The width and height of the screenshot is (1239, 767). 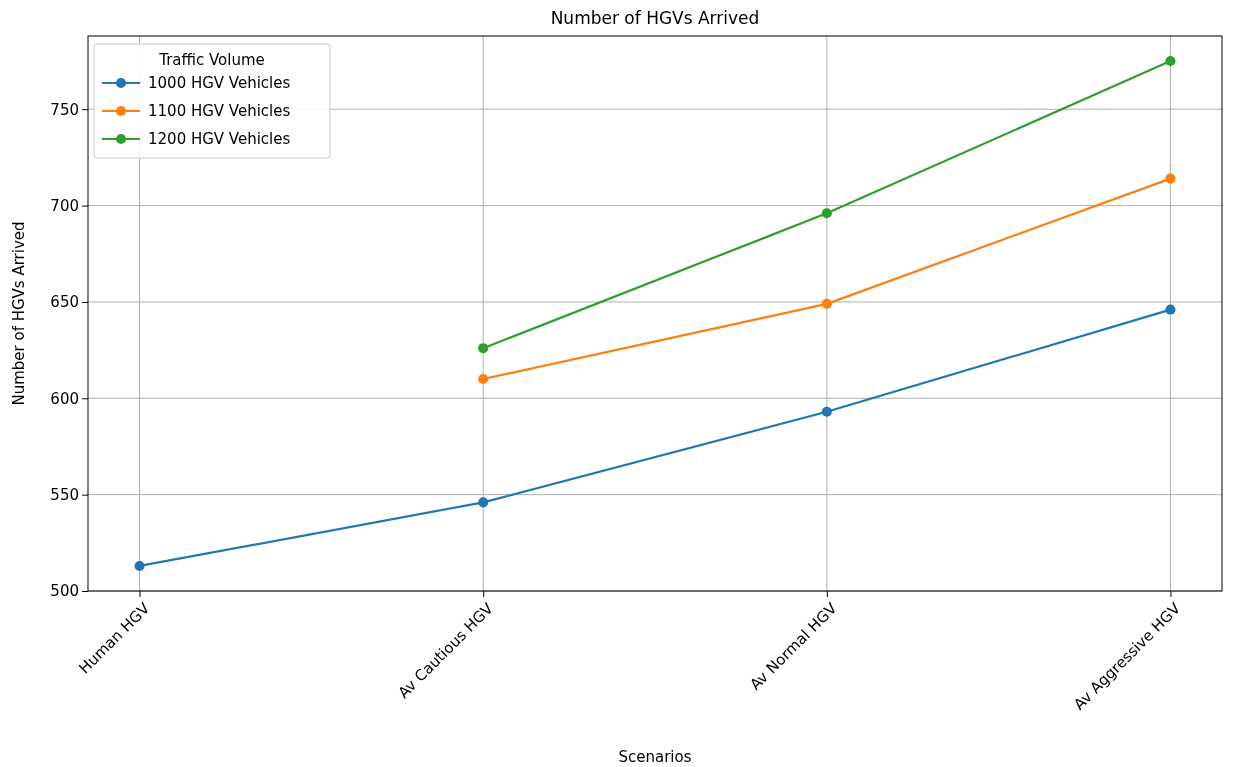 I want to click on y-tick-label: 600, so click(x=64, y=398).